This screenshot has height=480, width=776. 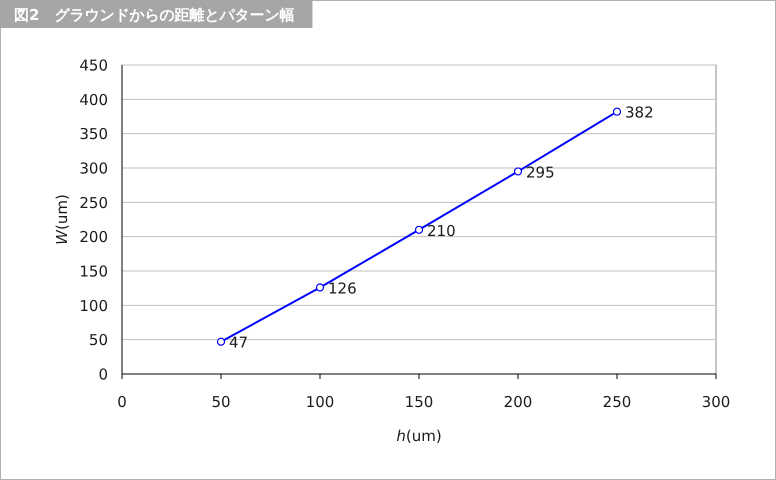 What do you see at coordinates (93, 169) in the screenshot?
I see `y-tick-label: 300` at bounding box center [93, 169].